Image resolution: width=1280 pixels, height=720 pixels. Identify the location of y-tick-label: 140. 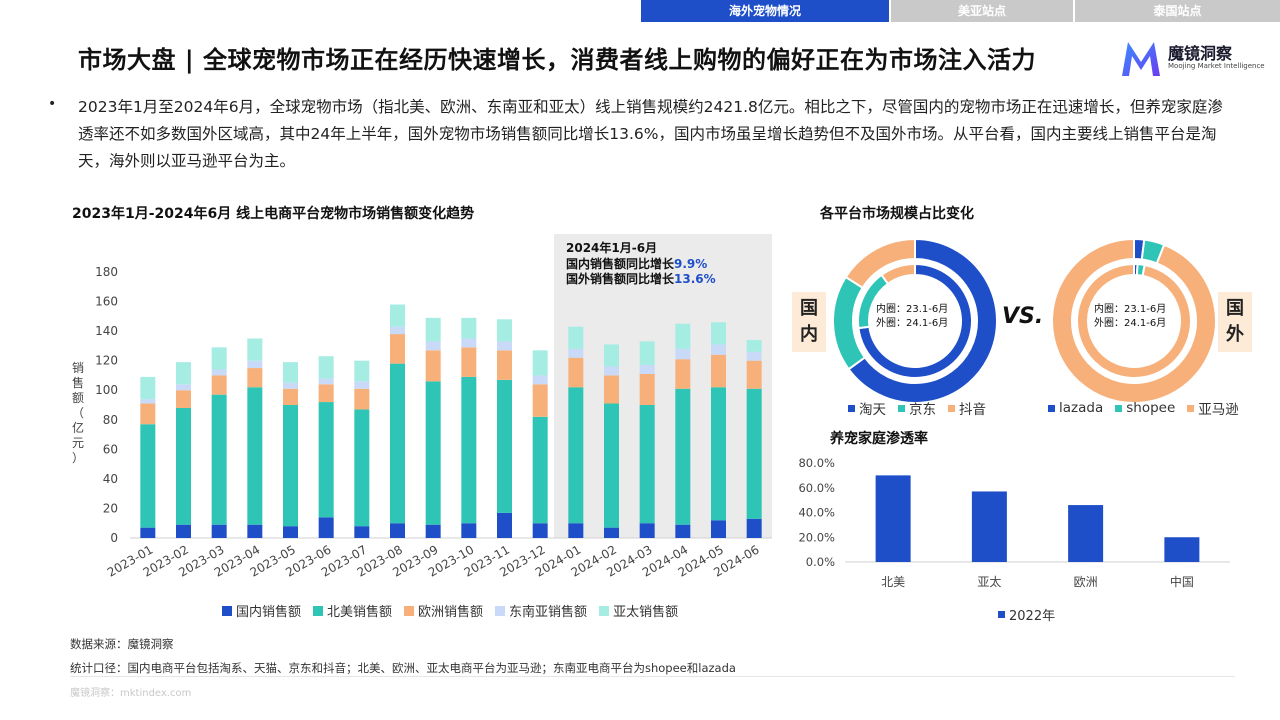
(106, 331).